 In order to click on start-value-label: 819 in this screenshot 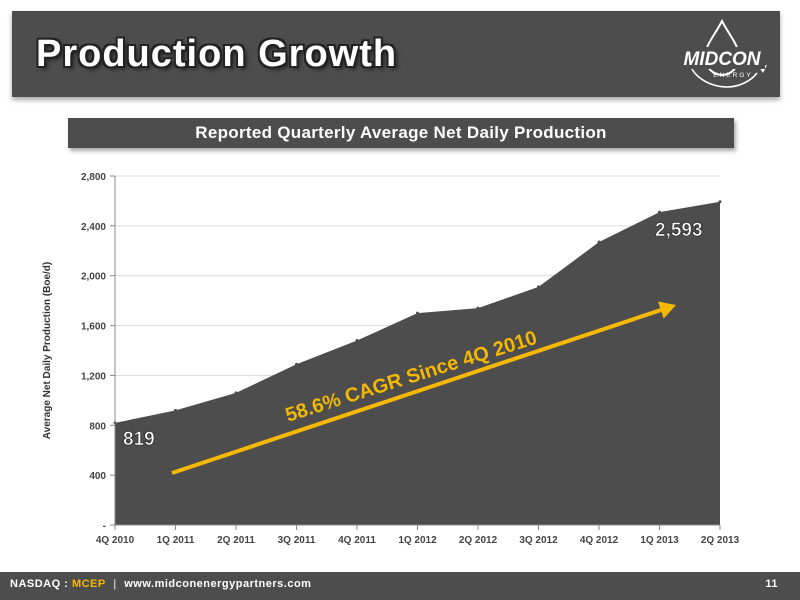, I will do `click(139, 439)`.